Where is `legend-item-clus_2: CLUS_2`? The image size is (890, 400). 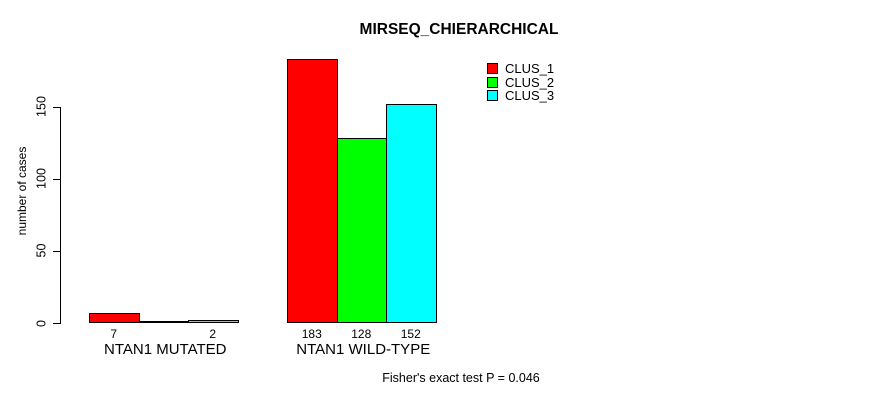 legend-item-clus_2: CLUS_2 is located at coordinates (520, 83).